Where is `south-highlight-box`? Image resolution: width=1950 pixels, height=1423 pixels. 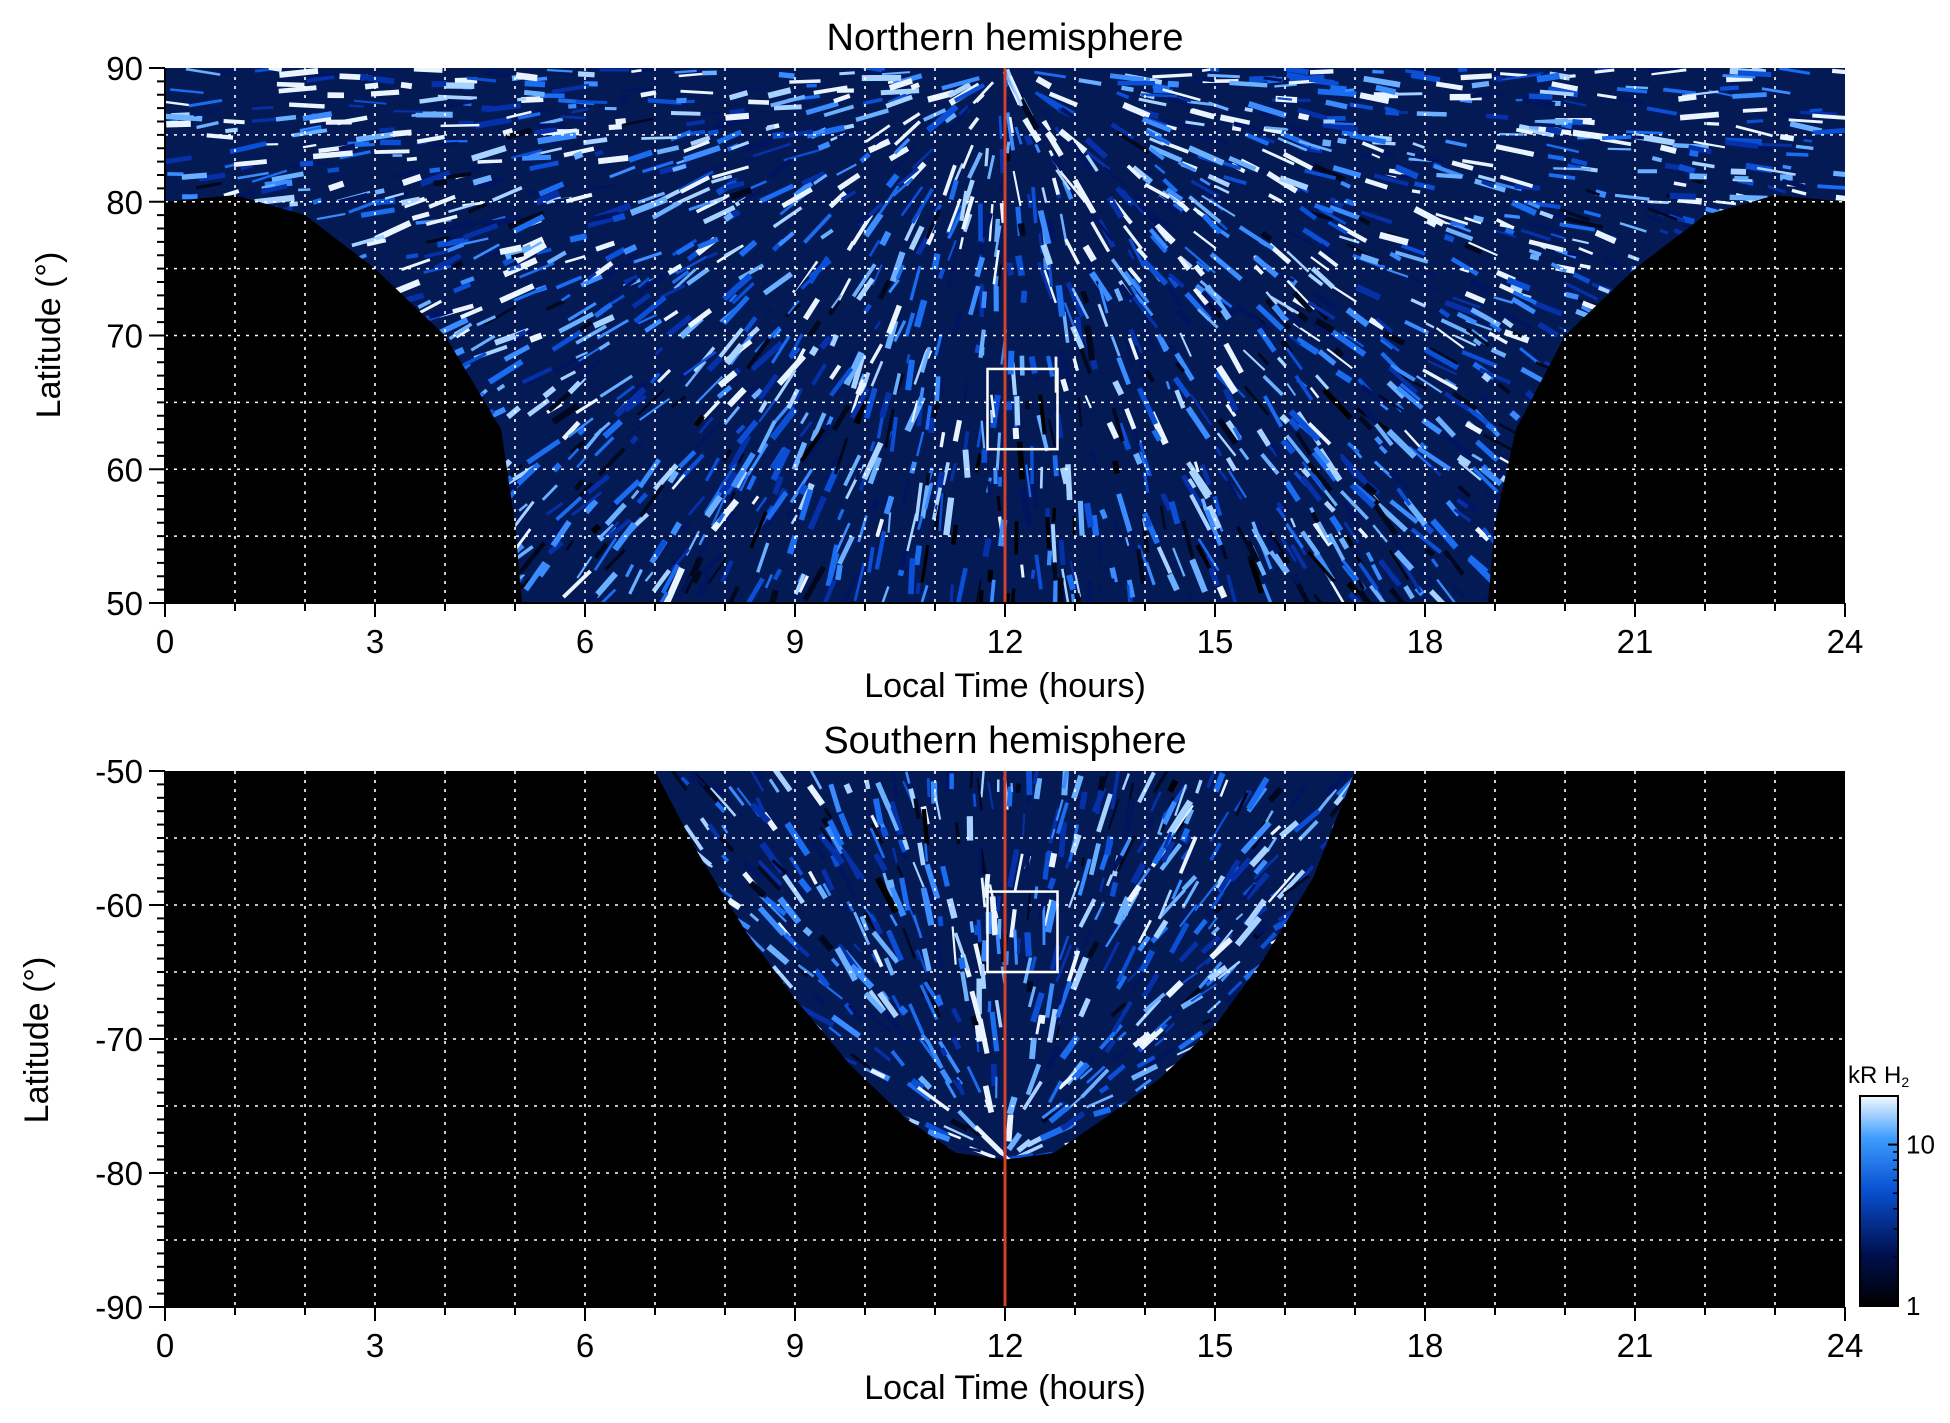
south-highlight-box is located at coordinates (1022, 932).